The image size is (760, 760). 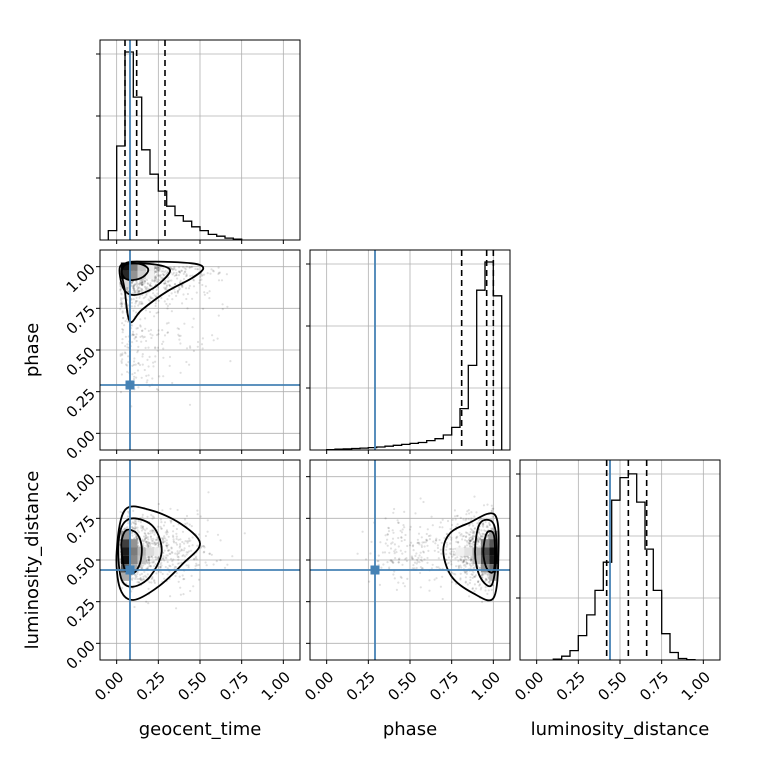 I want to click on x-tick-label: 0.75, so click(x=444, y=686).